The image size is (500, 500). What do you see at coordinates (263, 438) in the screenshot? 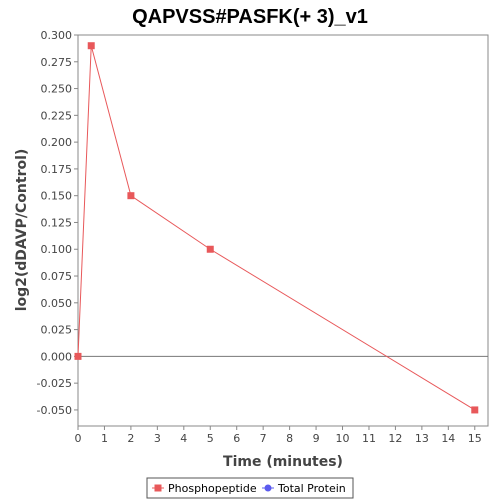
I see `x-tick-label: 7` at bounding box center [263, 438].